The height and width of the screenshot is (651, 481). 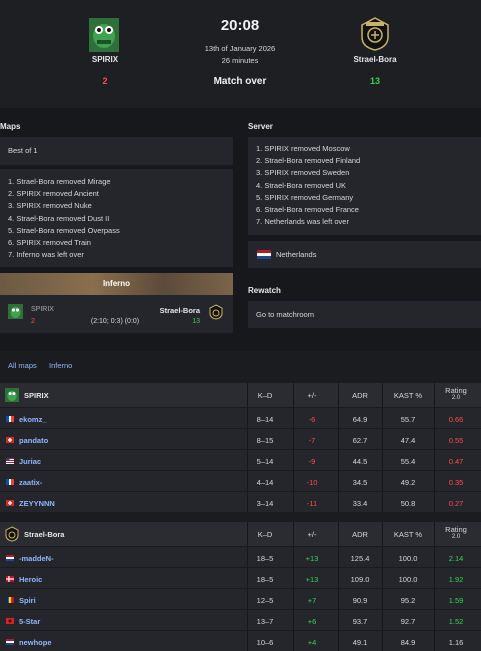 What do you see at coordinates (312, 558) in the screenshot?
I see `player-plus-minus: +13` at bounding box center [312, 558].